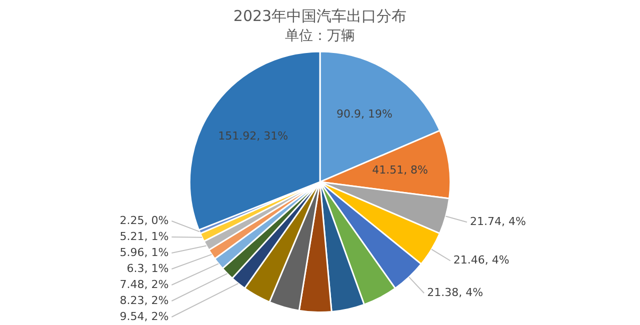 The width and height of the screenshot is (640, 325). What do you see at coordinates (455, 293) in the screenshot?
I see `data-label: 21.38, 4%` at bounding box center [455, 293].